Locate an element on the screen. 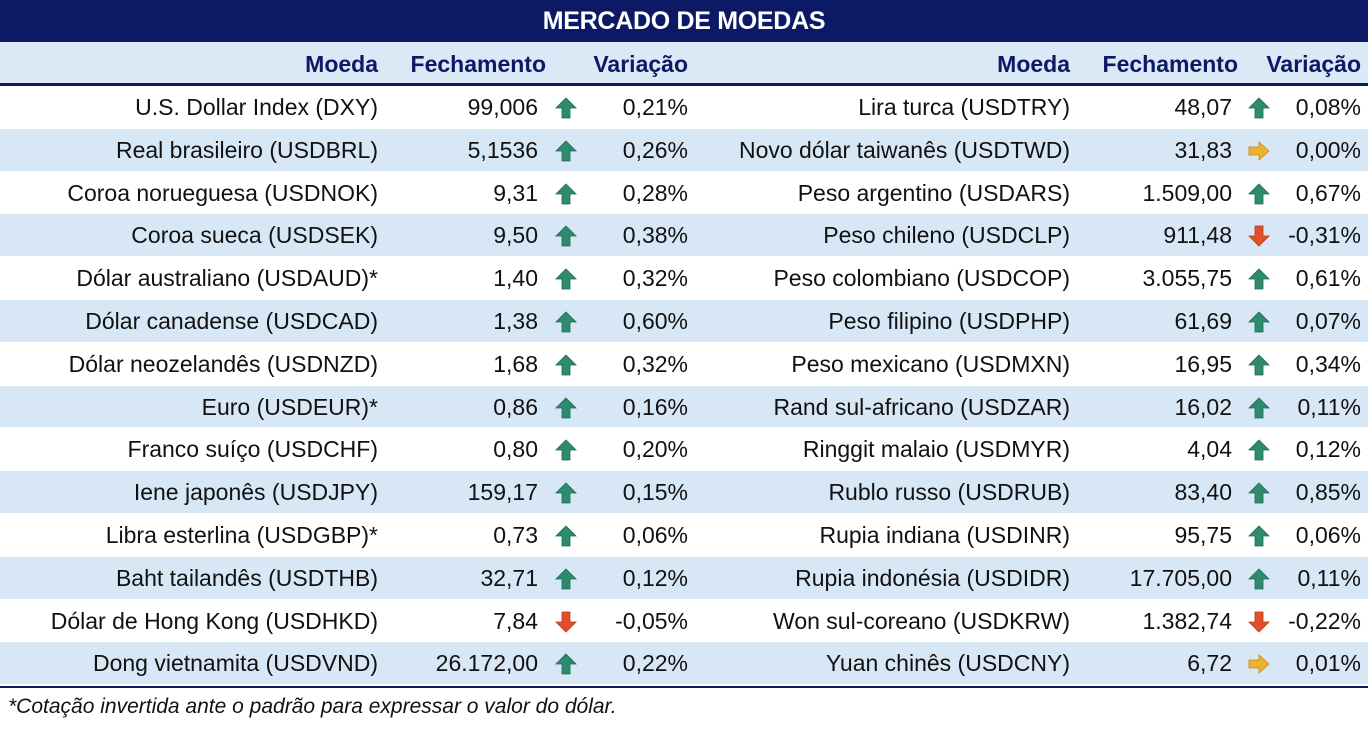 This screenshot has width=1368, height=731. change-value: -0,22% is located at coordinates (1324, 620).